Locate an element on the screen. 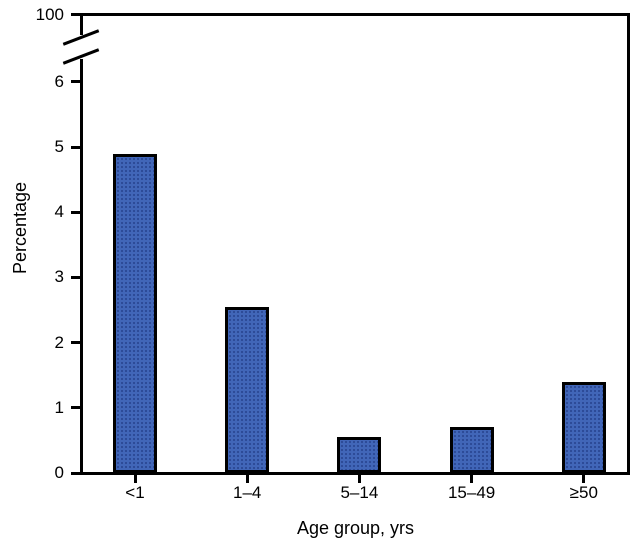  y-tick-label-broken-top: 100 is located at coordinates (49, 14).